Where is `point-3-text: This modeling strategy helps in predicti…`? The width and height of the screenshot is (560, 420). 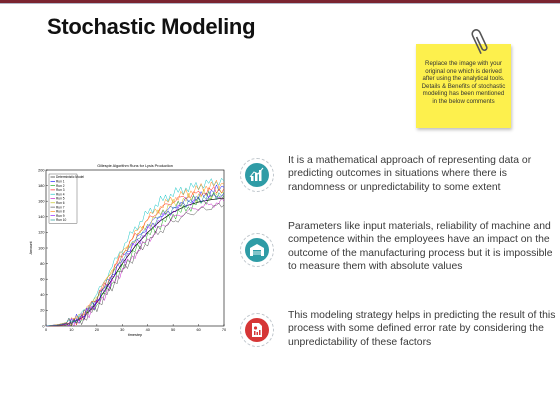 point-3-text: This modeling strategy helps in predicti… is located at coordinates (422, 329).